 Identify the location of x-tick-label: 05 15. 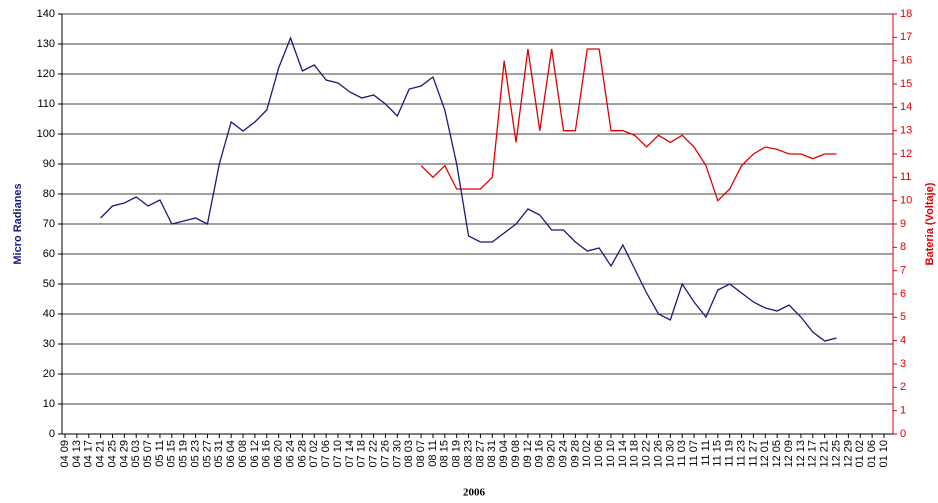
(172, 454).